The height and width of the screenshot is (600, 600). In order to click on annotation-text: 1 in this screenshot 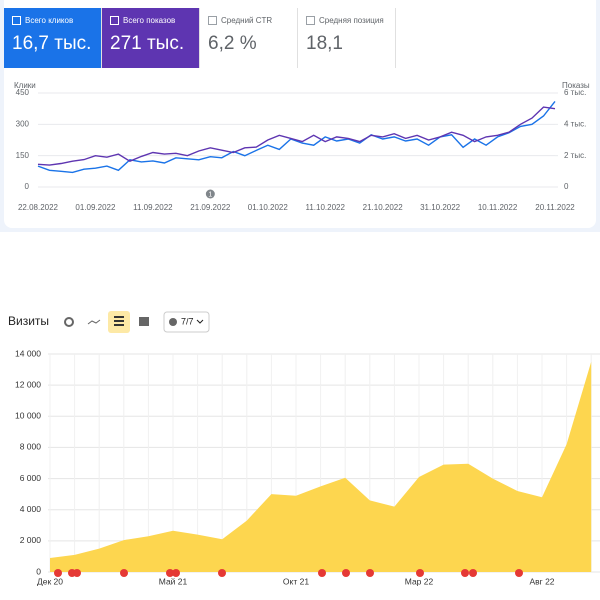, I will do `click(210, 194)`.